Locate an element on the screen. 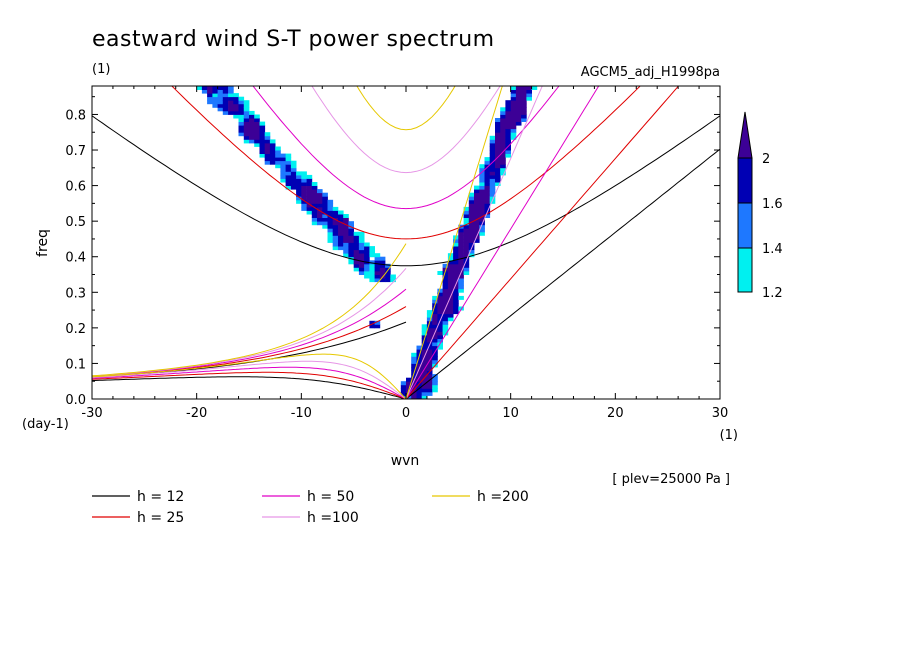 This screenshot has height=654, width=904. mrg-curve is located at coordinates (249, 310).